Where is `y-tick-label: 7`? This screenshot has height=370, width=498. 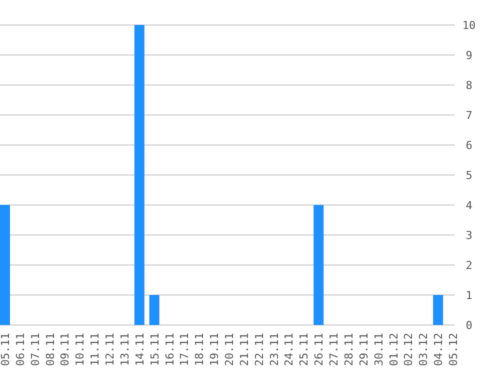
y-tick-label: 7 is located at coordinates (469, 115).